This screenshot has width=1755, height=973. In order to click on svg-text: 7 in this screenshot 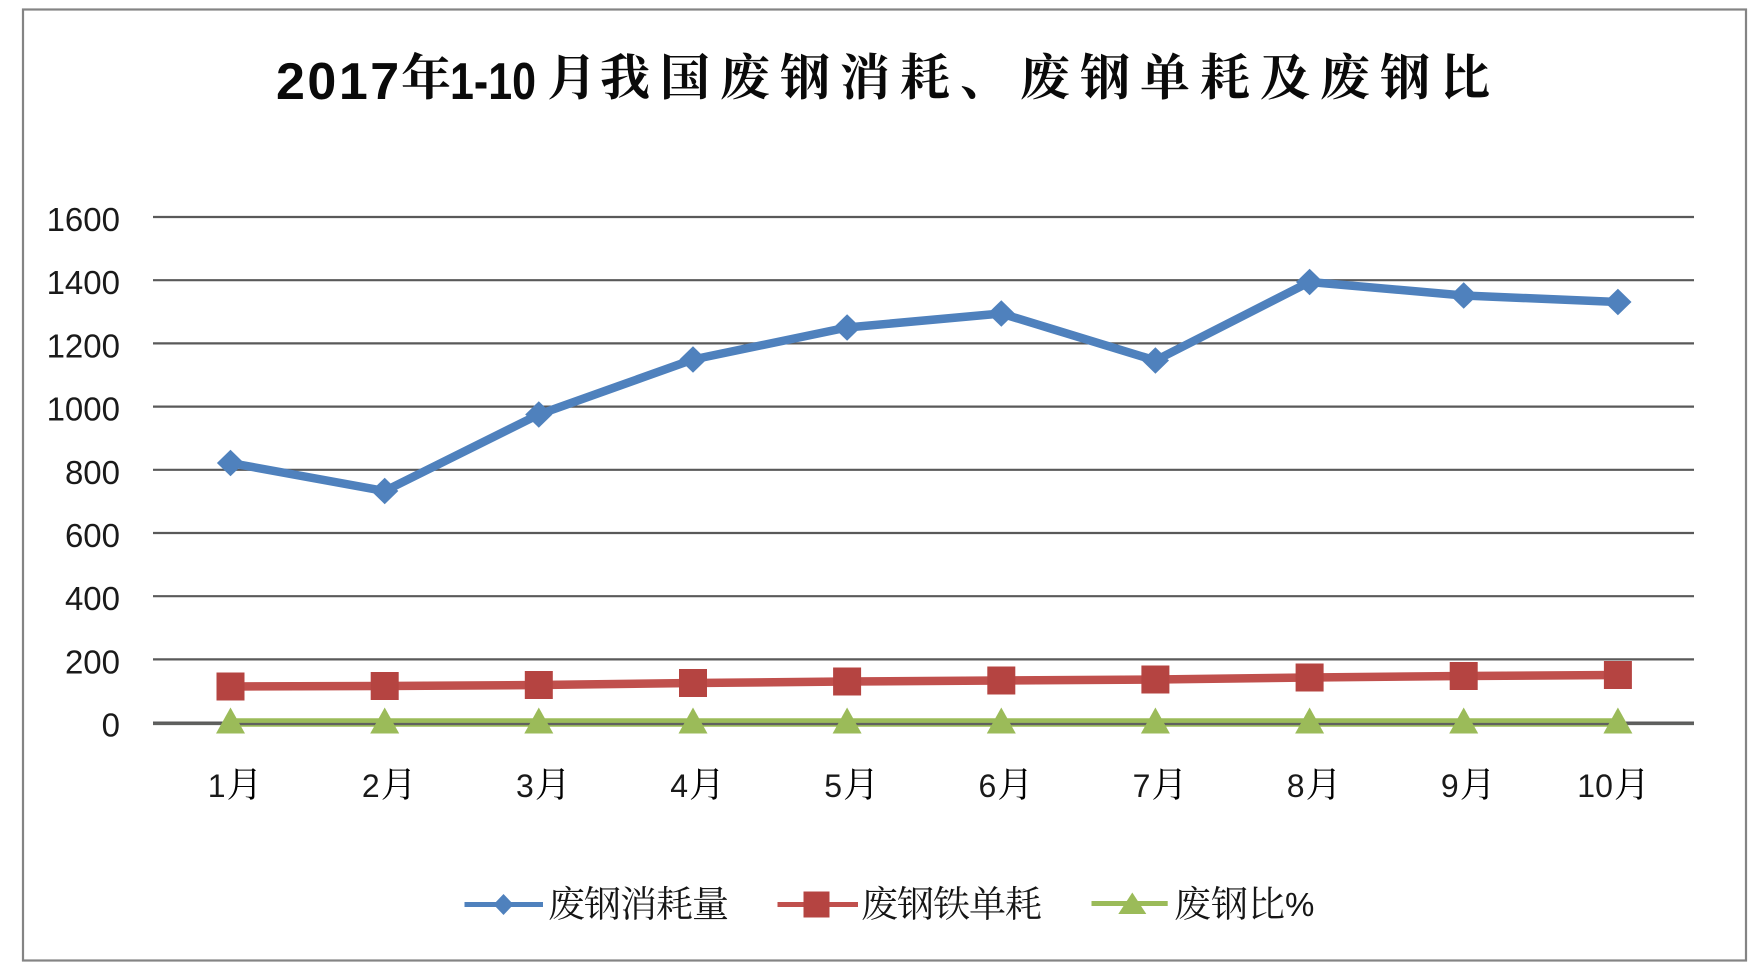, I will do `click(1142, 786)`.